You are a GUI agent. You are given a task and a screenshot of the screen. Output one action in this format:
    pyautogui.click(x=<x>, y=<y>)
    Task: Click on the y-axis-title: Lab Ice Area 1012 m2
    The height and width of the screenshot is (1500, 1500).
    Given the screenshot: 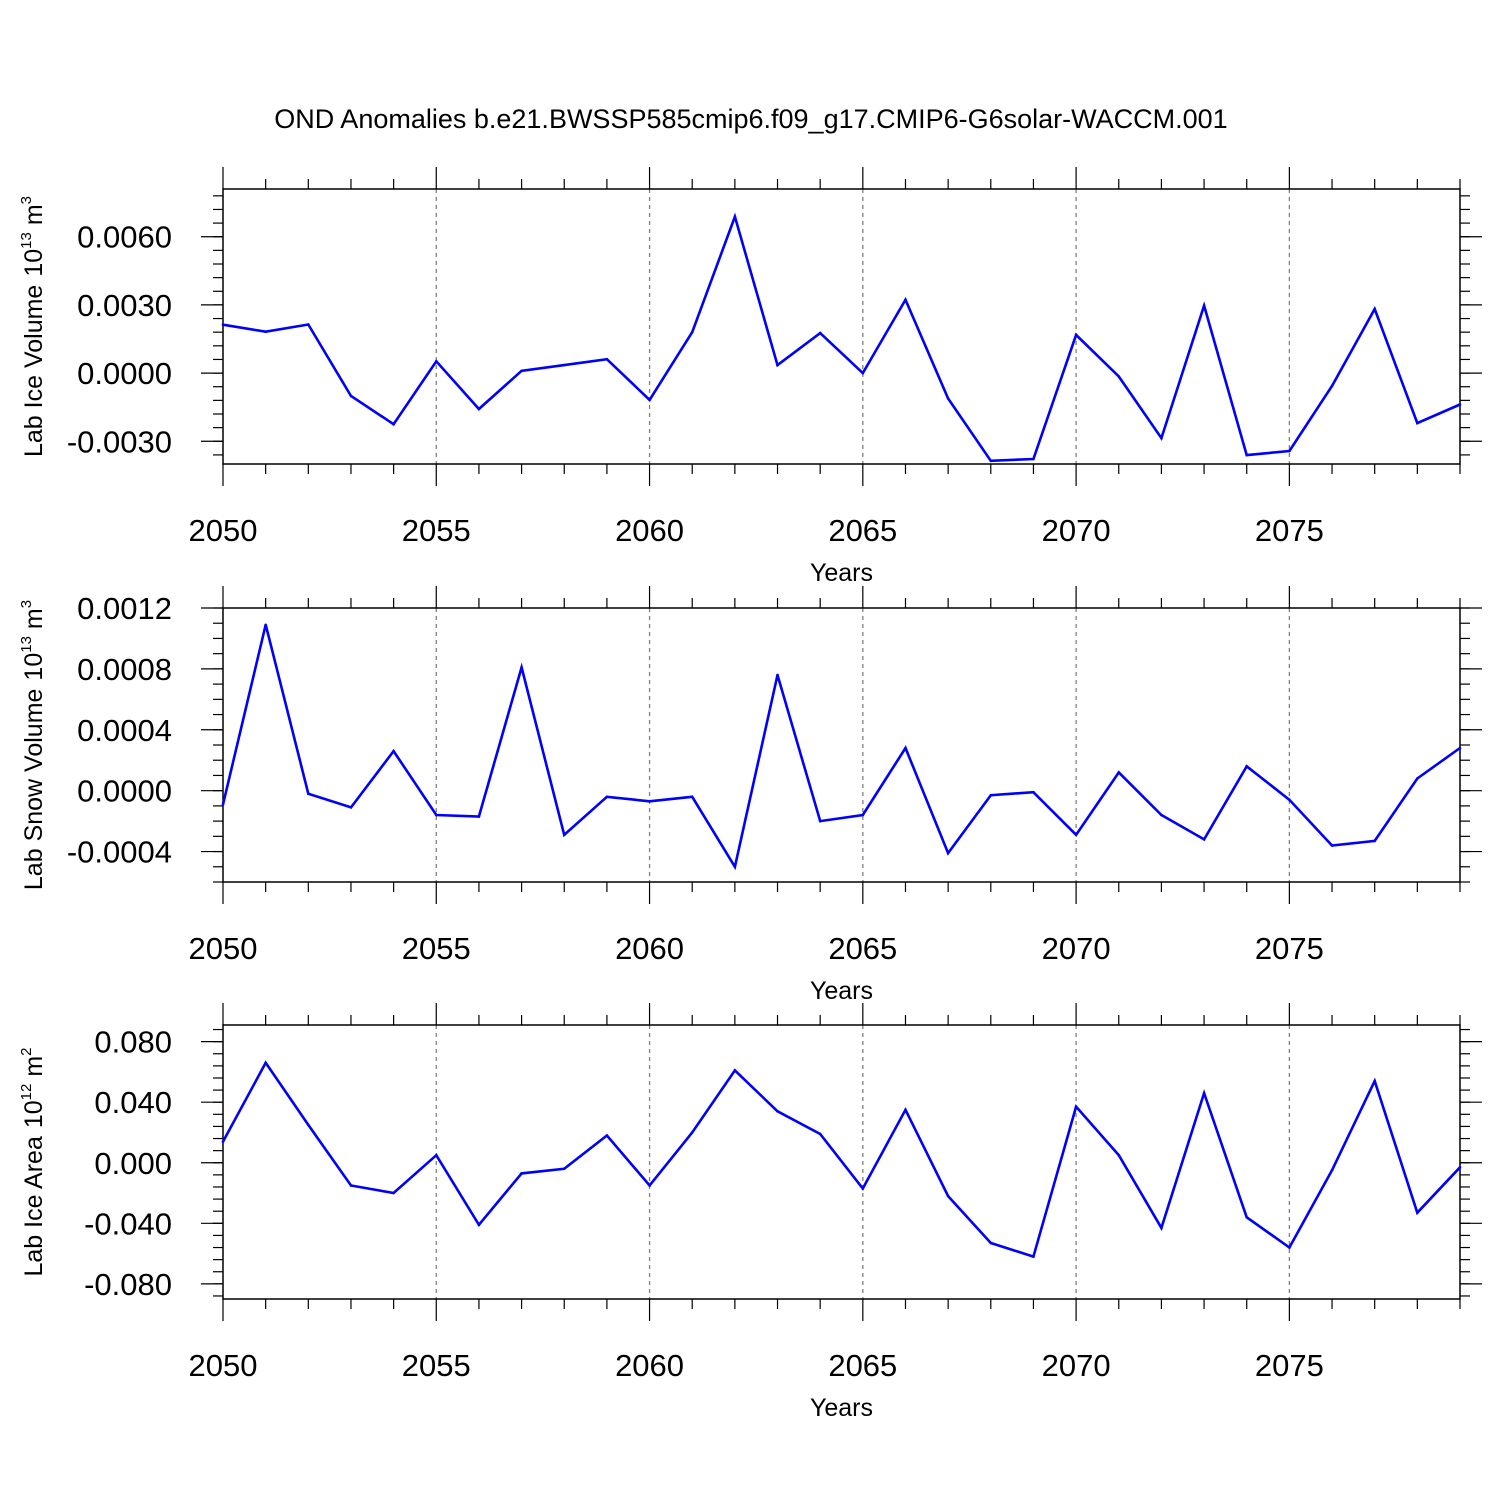 What is the action you would take?
    pyautogui.click(x=33, y=1161)
    